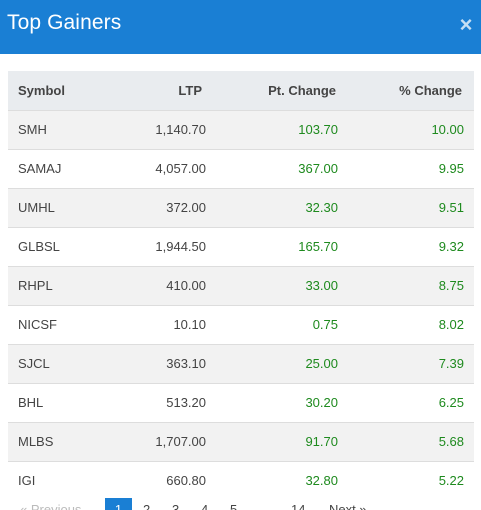  I want to click on symbol-cell: BHL, so click(31, 402).